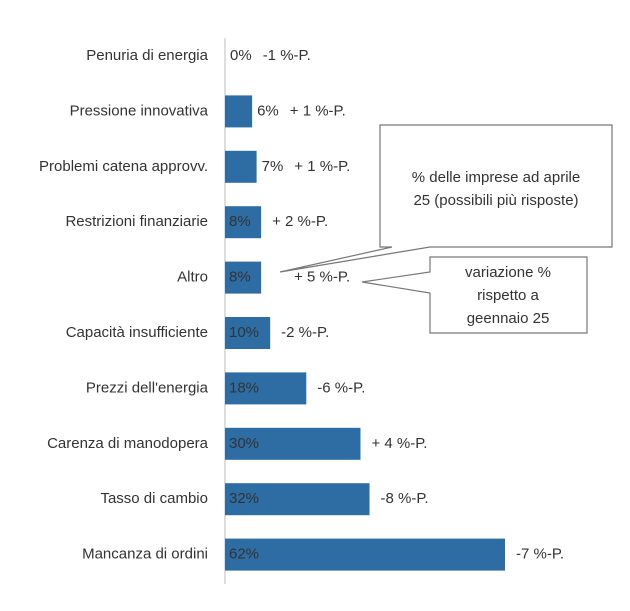  Describe the element at coordinates (540, 554) in the screenshot. I see `change-label: -7 %-P.` at that location.